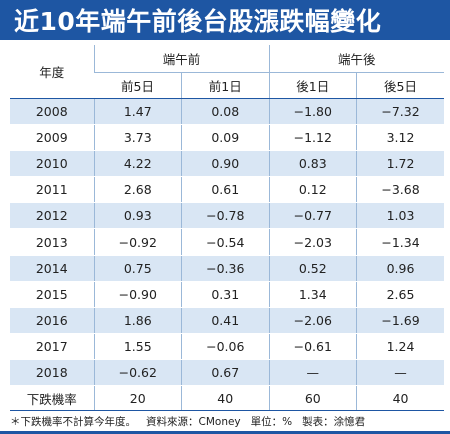  I want to click on value-cell: 0.93, so click(137, 216).